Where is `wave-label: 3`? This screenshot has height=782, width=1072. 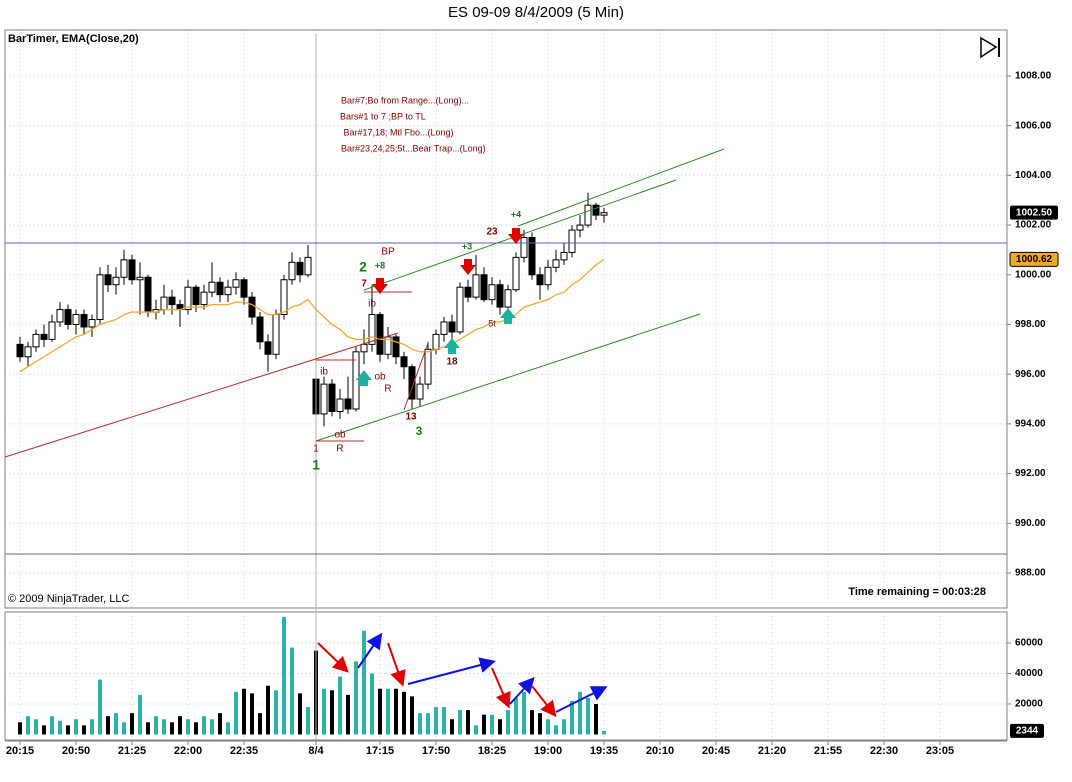 wave-label: 3 is located at coordinates (419, 431).